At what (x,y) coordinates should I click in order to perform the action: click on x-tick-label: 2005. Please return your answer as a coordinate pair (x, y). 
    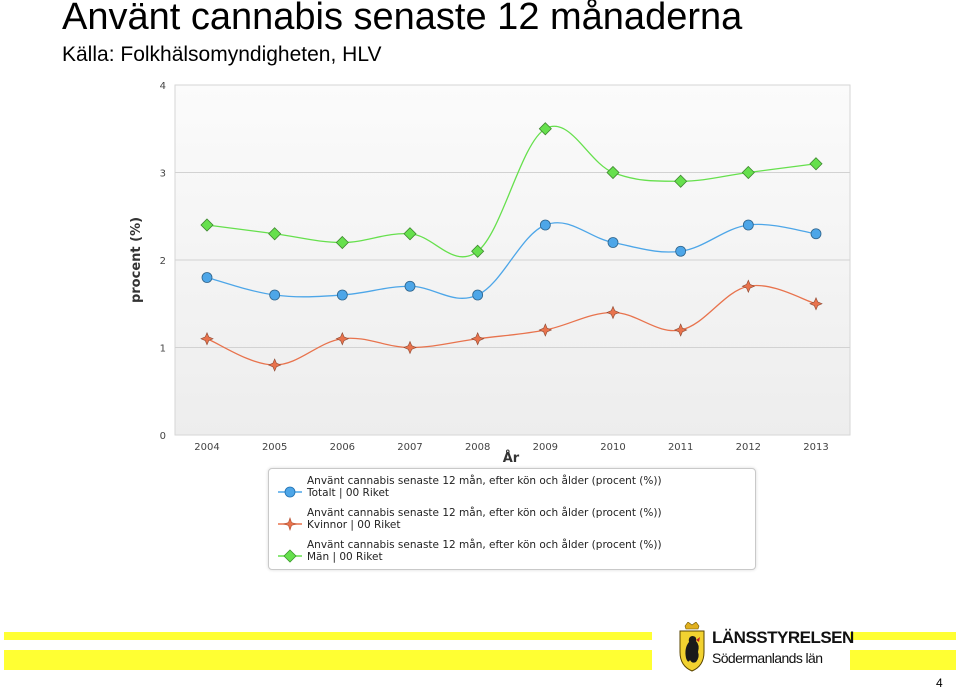
    Looking at the image, I should click on (274, 447).